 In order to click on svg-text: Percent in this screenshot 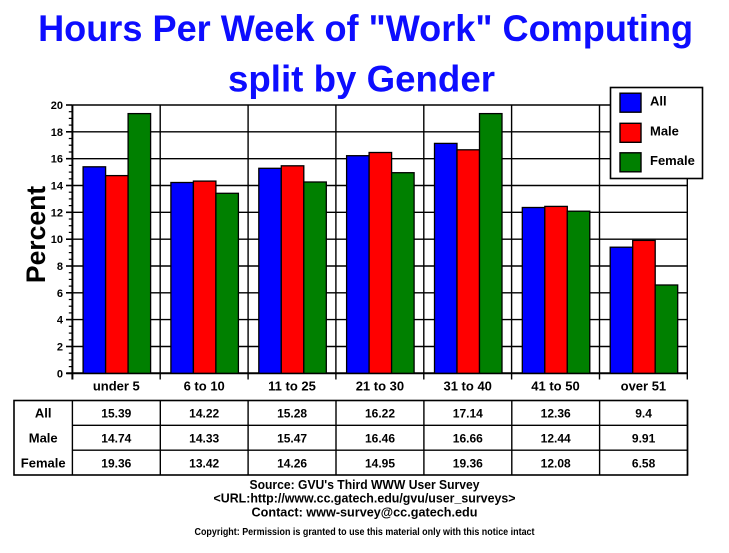, I will do `click(36, 234)`.